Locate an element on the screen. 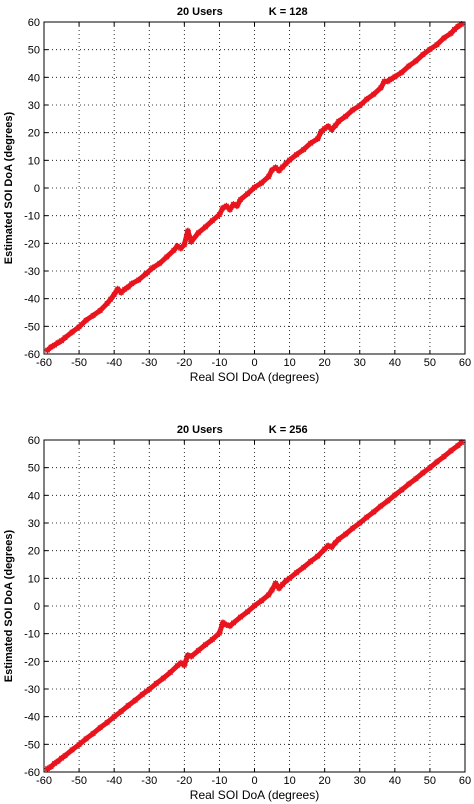 This screenshot has height=804, width=474. y-tick-label: -40 is located at coordinates (32, 300).